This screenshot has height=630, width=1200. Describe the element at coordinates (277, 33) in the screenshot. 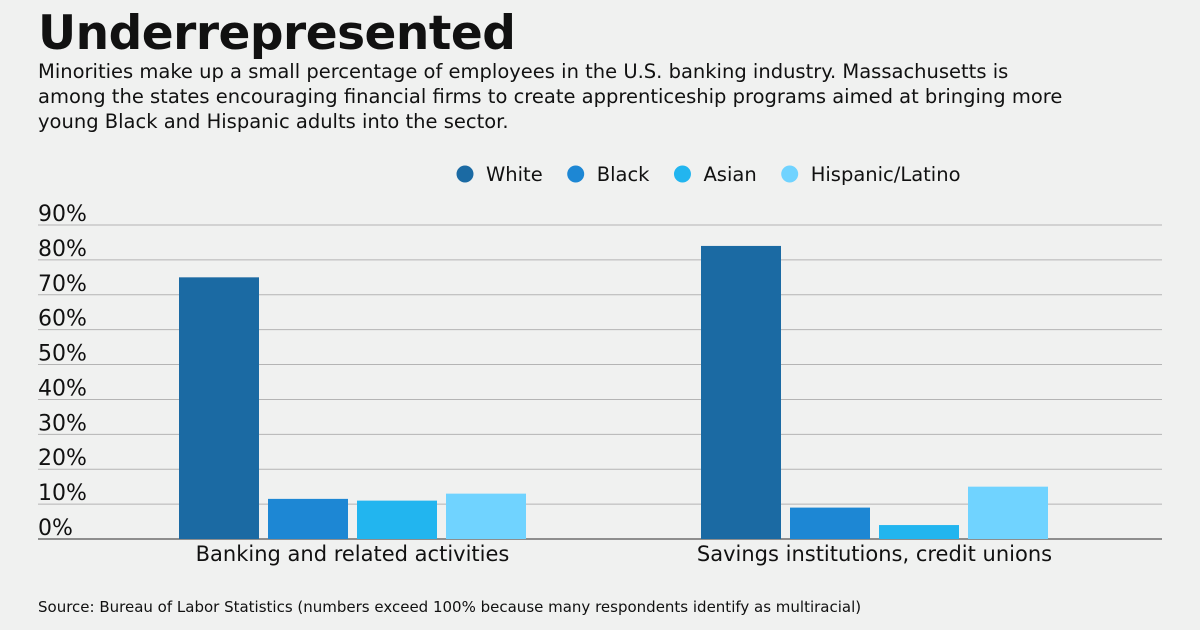

I see `chart-title: Underrepresented` at that location.